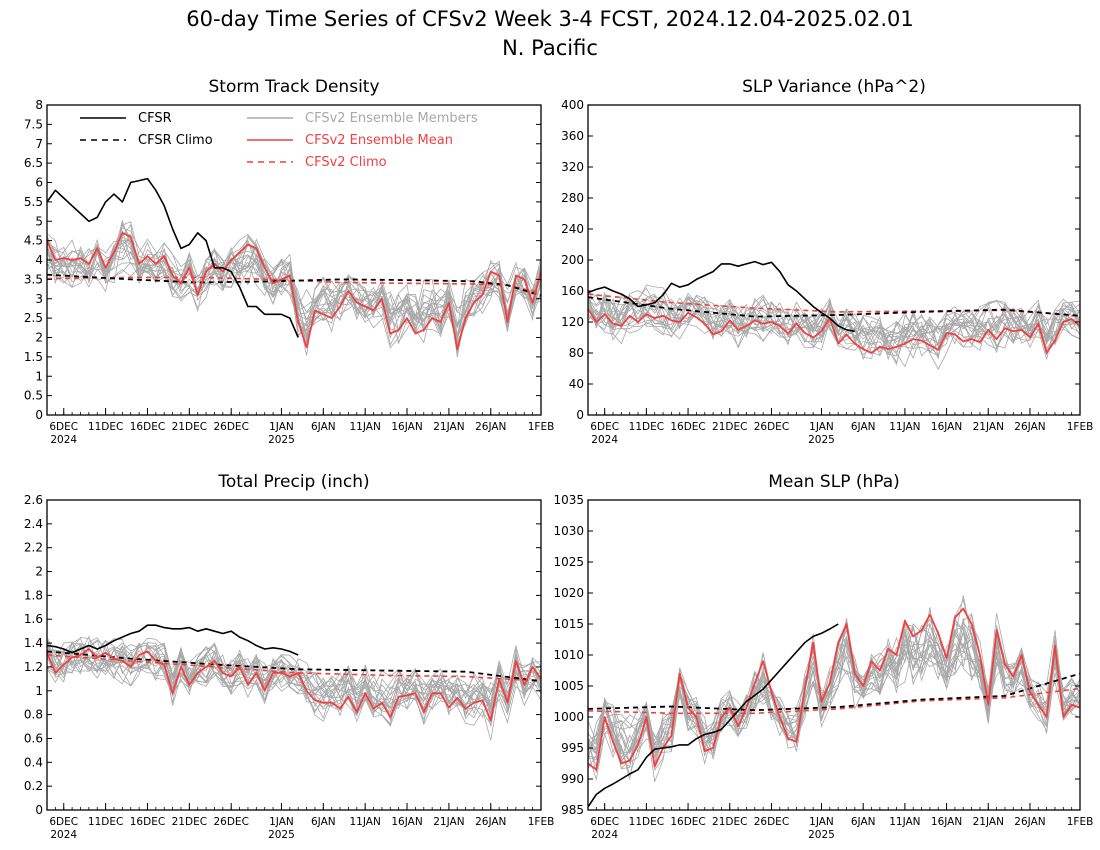 This screenshot has height=850, width=1100. What do you see at coordinates (572, 229) in the screenshot?
I see `y-tick-label: 240` at bounding box center [572, 229].